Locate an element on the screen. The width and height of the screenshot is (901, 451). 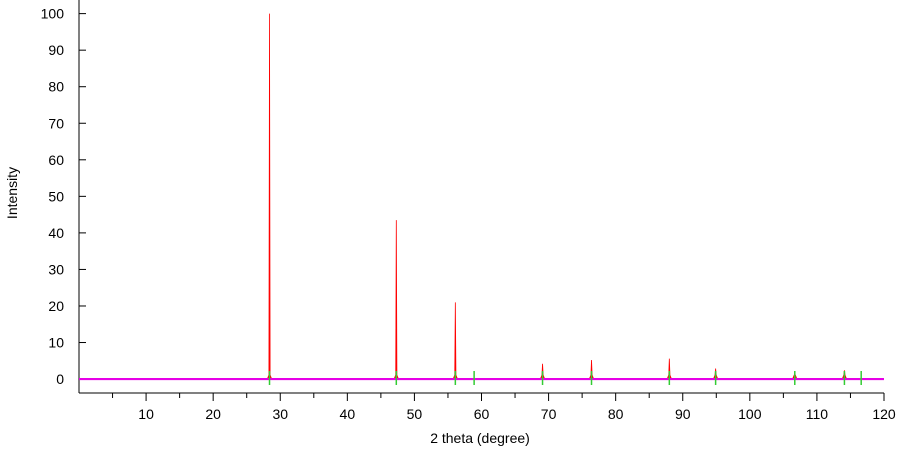
x-axis-ticks: 10 20 30 40 50 60 70 80 90 100 110 120 is located at coordinates (504, 407).